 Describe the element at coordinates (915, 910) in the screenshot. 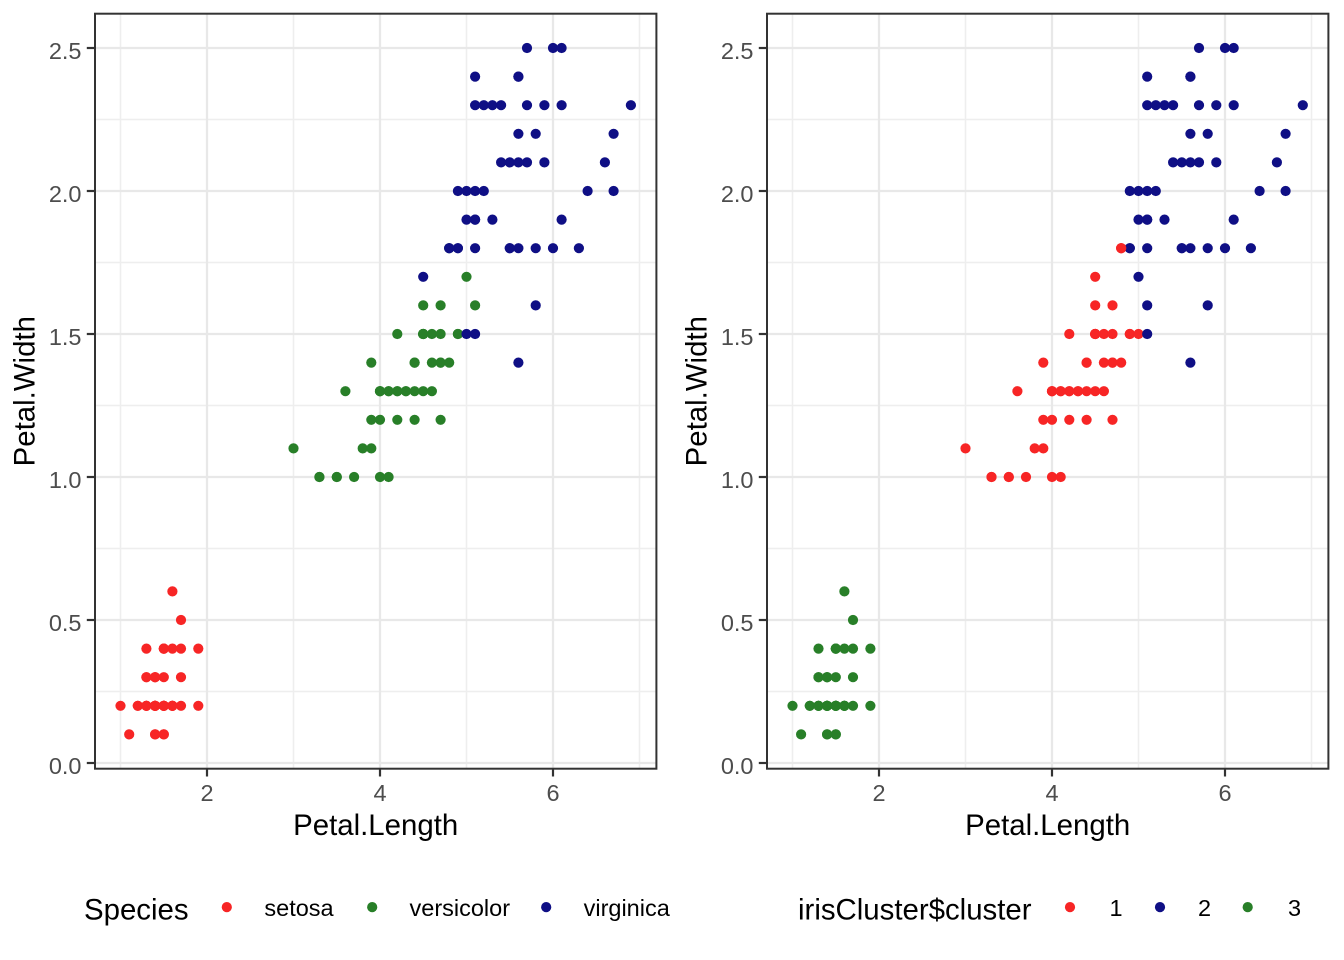

I see `svg-text: irisCluster$cluster` at that location.